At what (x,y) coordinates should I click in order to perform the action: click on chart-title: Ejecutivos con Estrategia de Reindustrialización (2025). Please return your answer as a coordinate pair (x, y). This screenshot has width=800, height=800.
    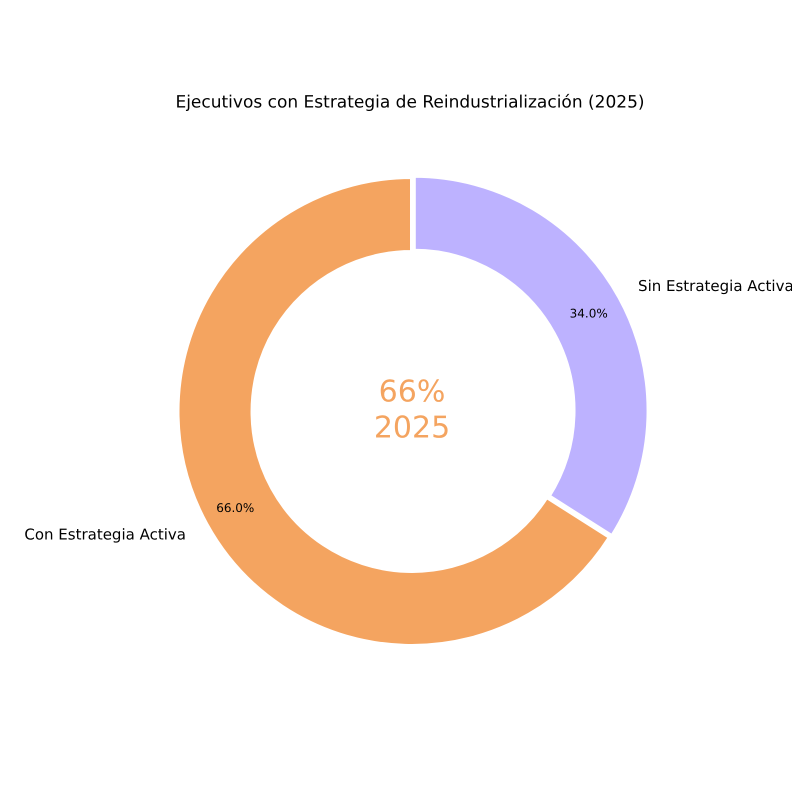
    Looking at the image, I should click on (410, 102).